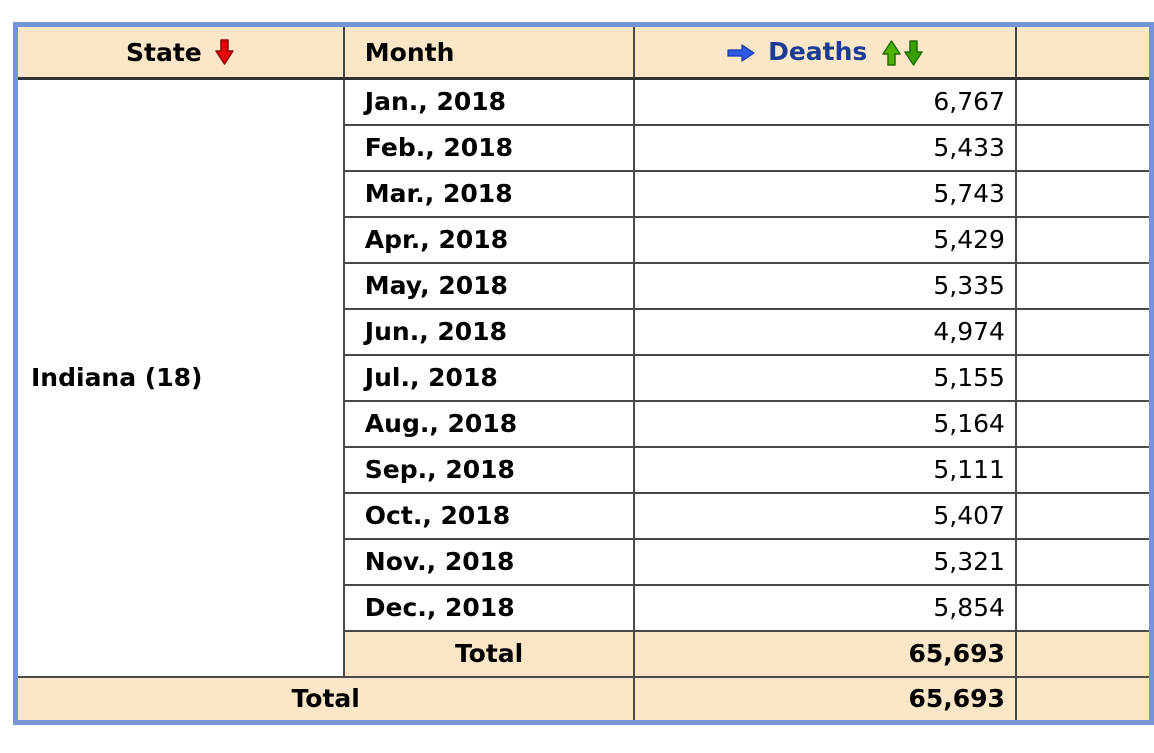 This screenshot has width=1154, height=753. I want to click on month-cell: Mar., 2018, so click(489, 193).